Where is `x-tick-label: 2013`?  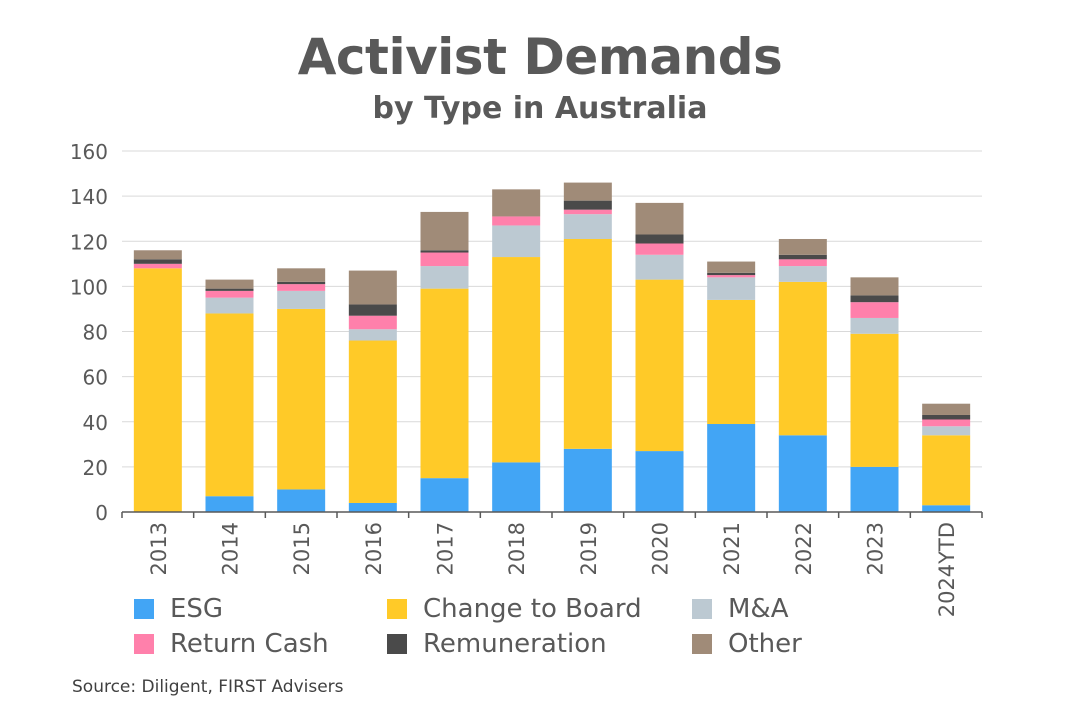
x-tick-label: 2013 is located at coordinates (159, 548).